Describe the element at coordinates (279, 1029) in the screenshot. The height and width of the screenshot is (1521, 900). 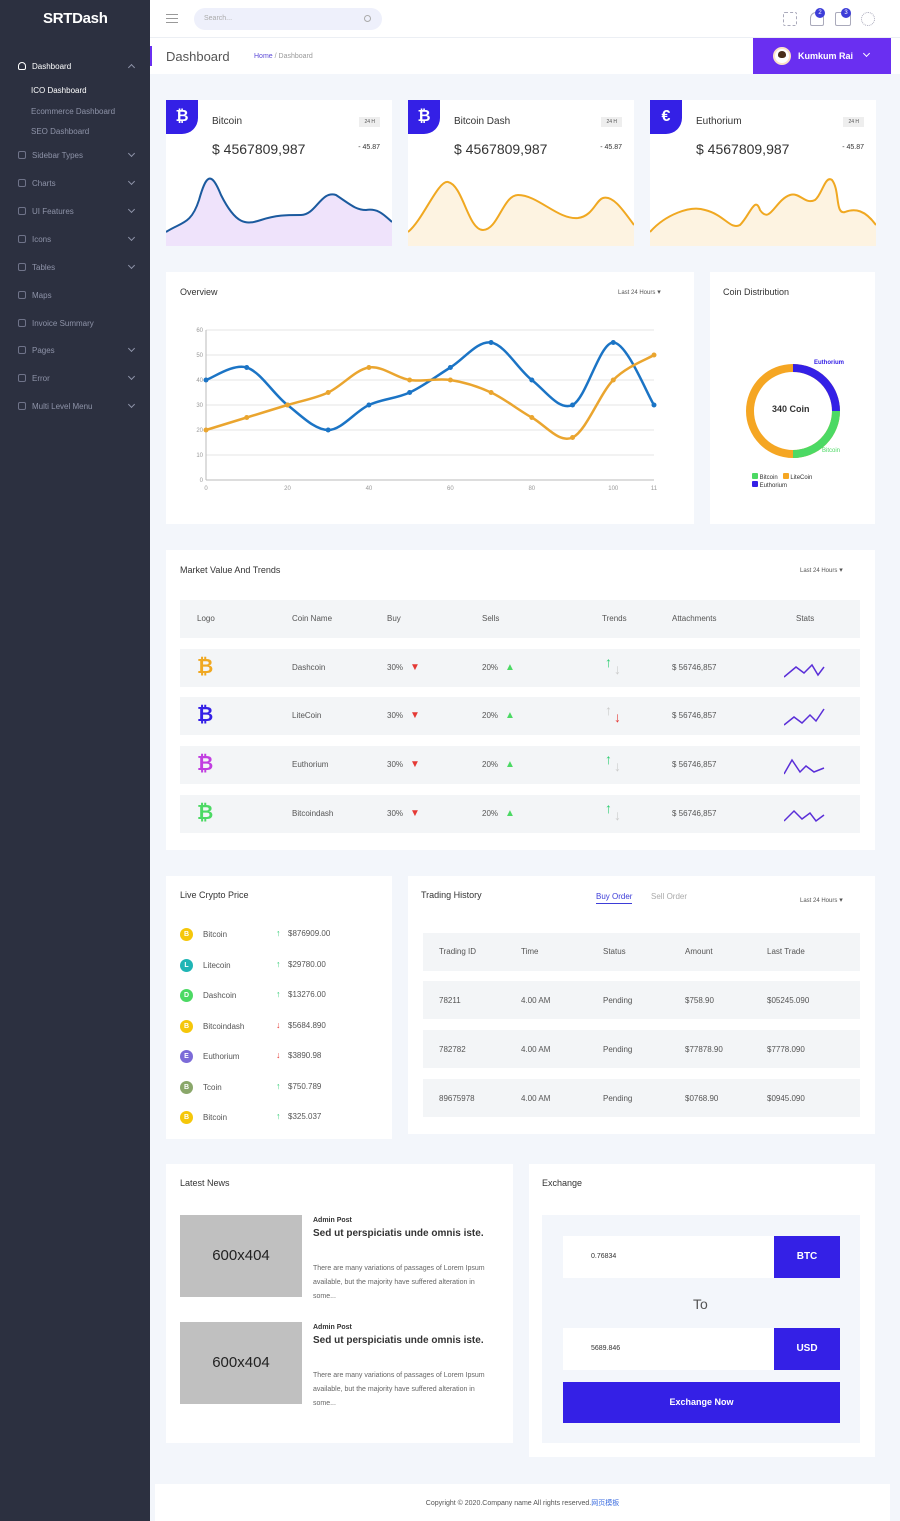
I see `live-price-item: B Bitcoindash ↓ $5684.890` at that location.